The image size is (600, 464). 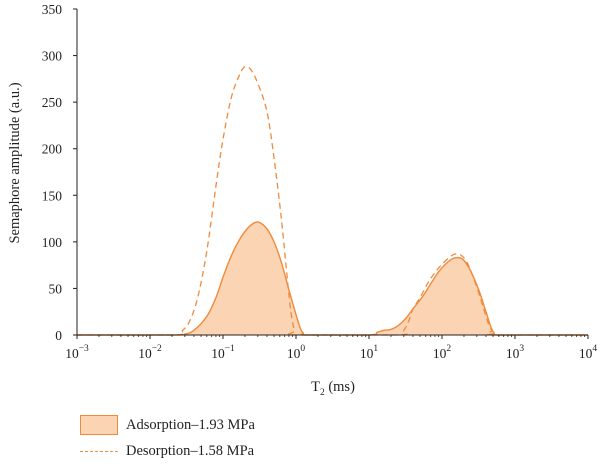 What do you see at coordinates (59, 172) in the screenshot?
I see `y-axis-ticks: 0 50 100 150 200 250 300 350` at bounding box center [59, 172].